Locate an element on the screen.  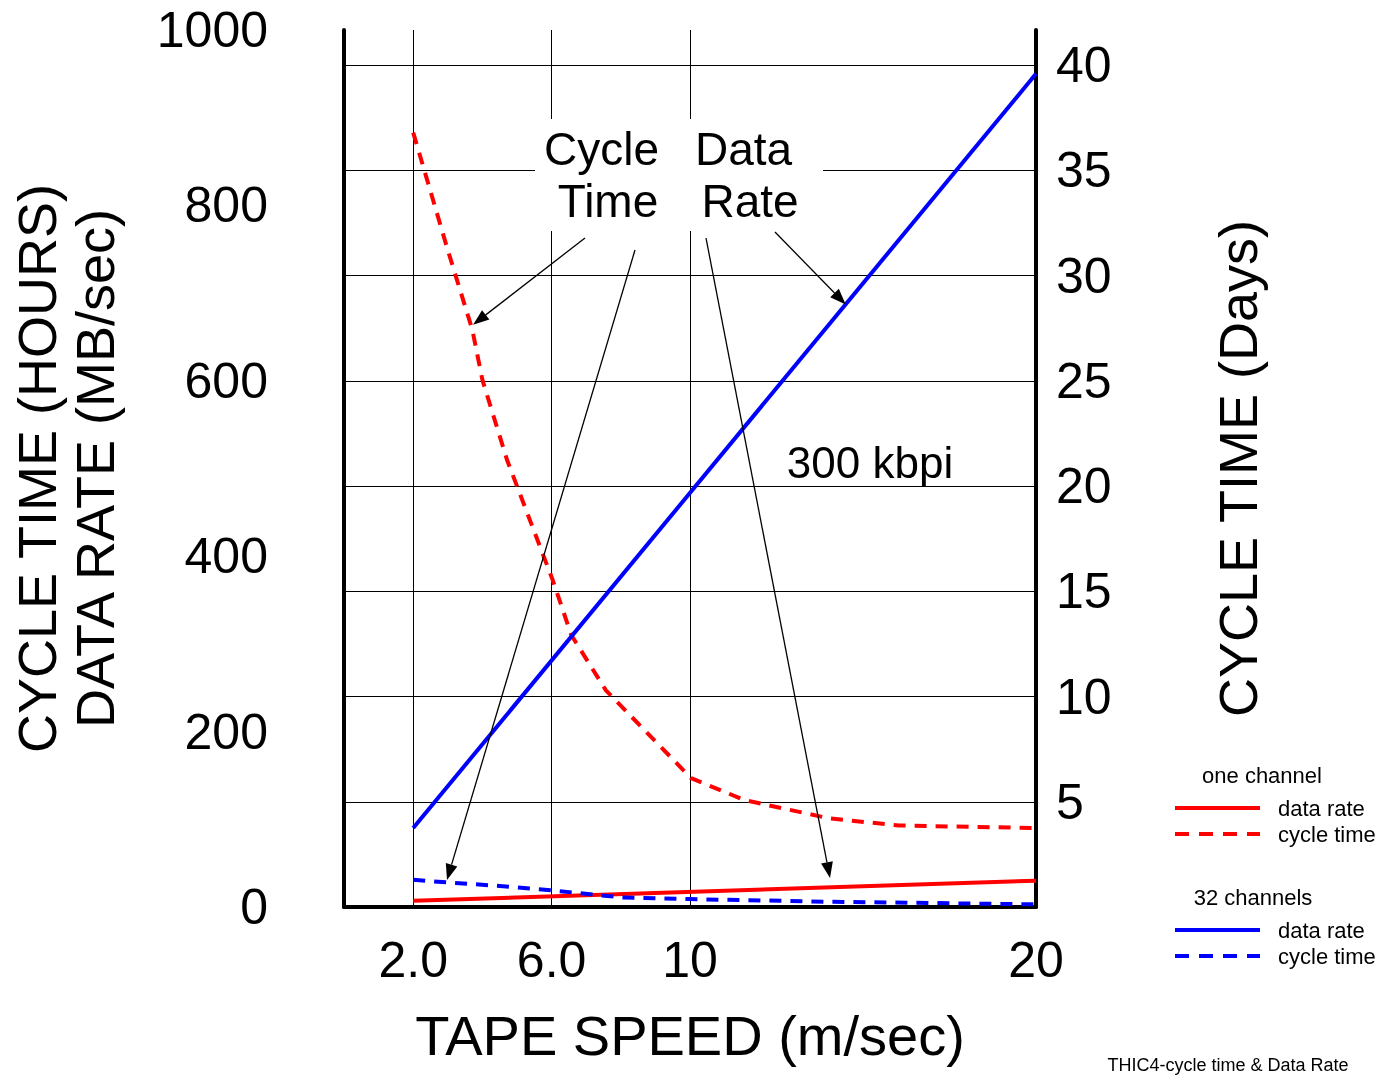
x-tick-label: 6.0 is located at coordinates (551, 960).